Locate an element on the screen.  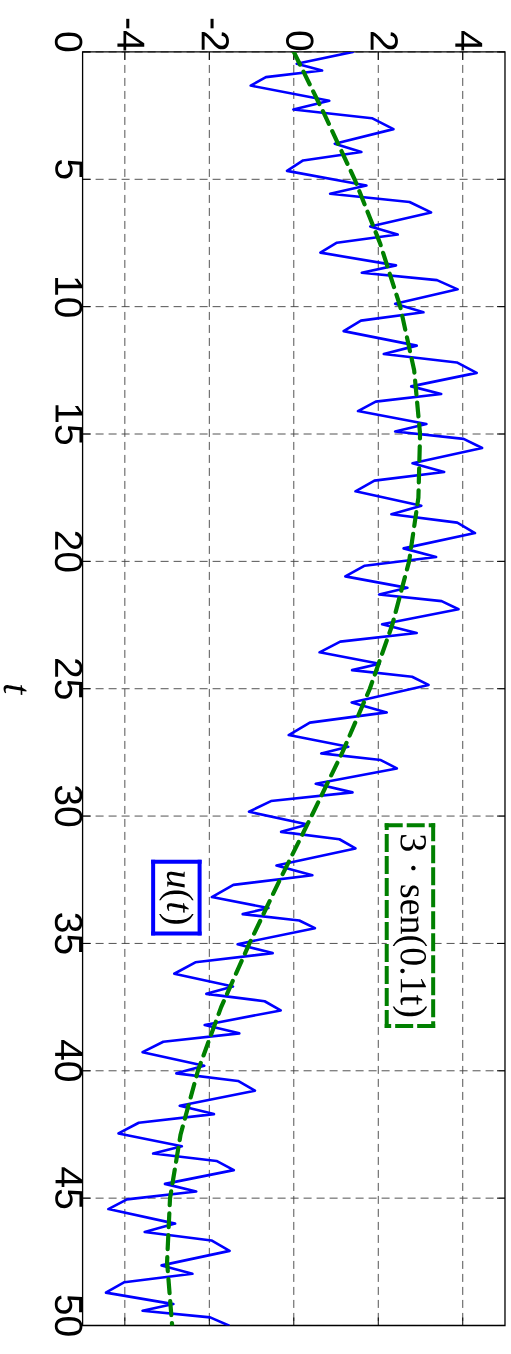
y-tick-label: 35 is located at coordinates (68, 933).